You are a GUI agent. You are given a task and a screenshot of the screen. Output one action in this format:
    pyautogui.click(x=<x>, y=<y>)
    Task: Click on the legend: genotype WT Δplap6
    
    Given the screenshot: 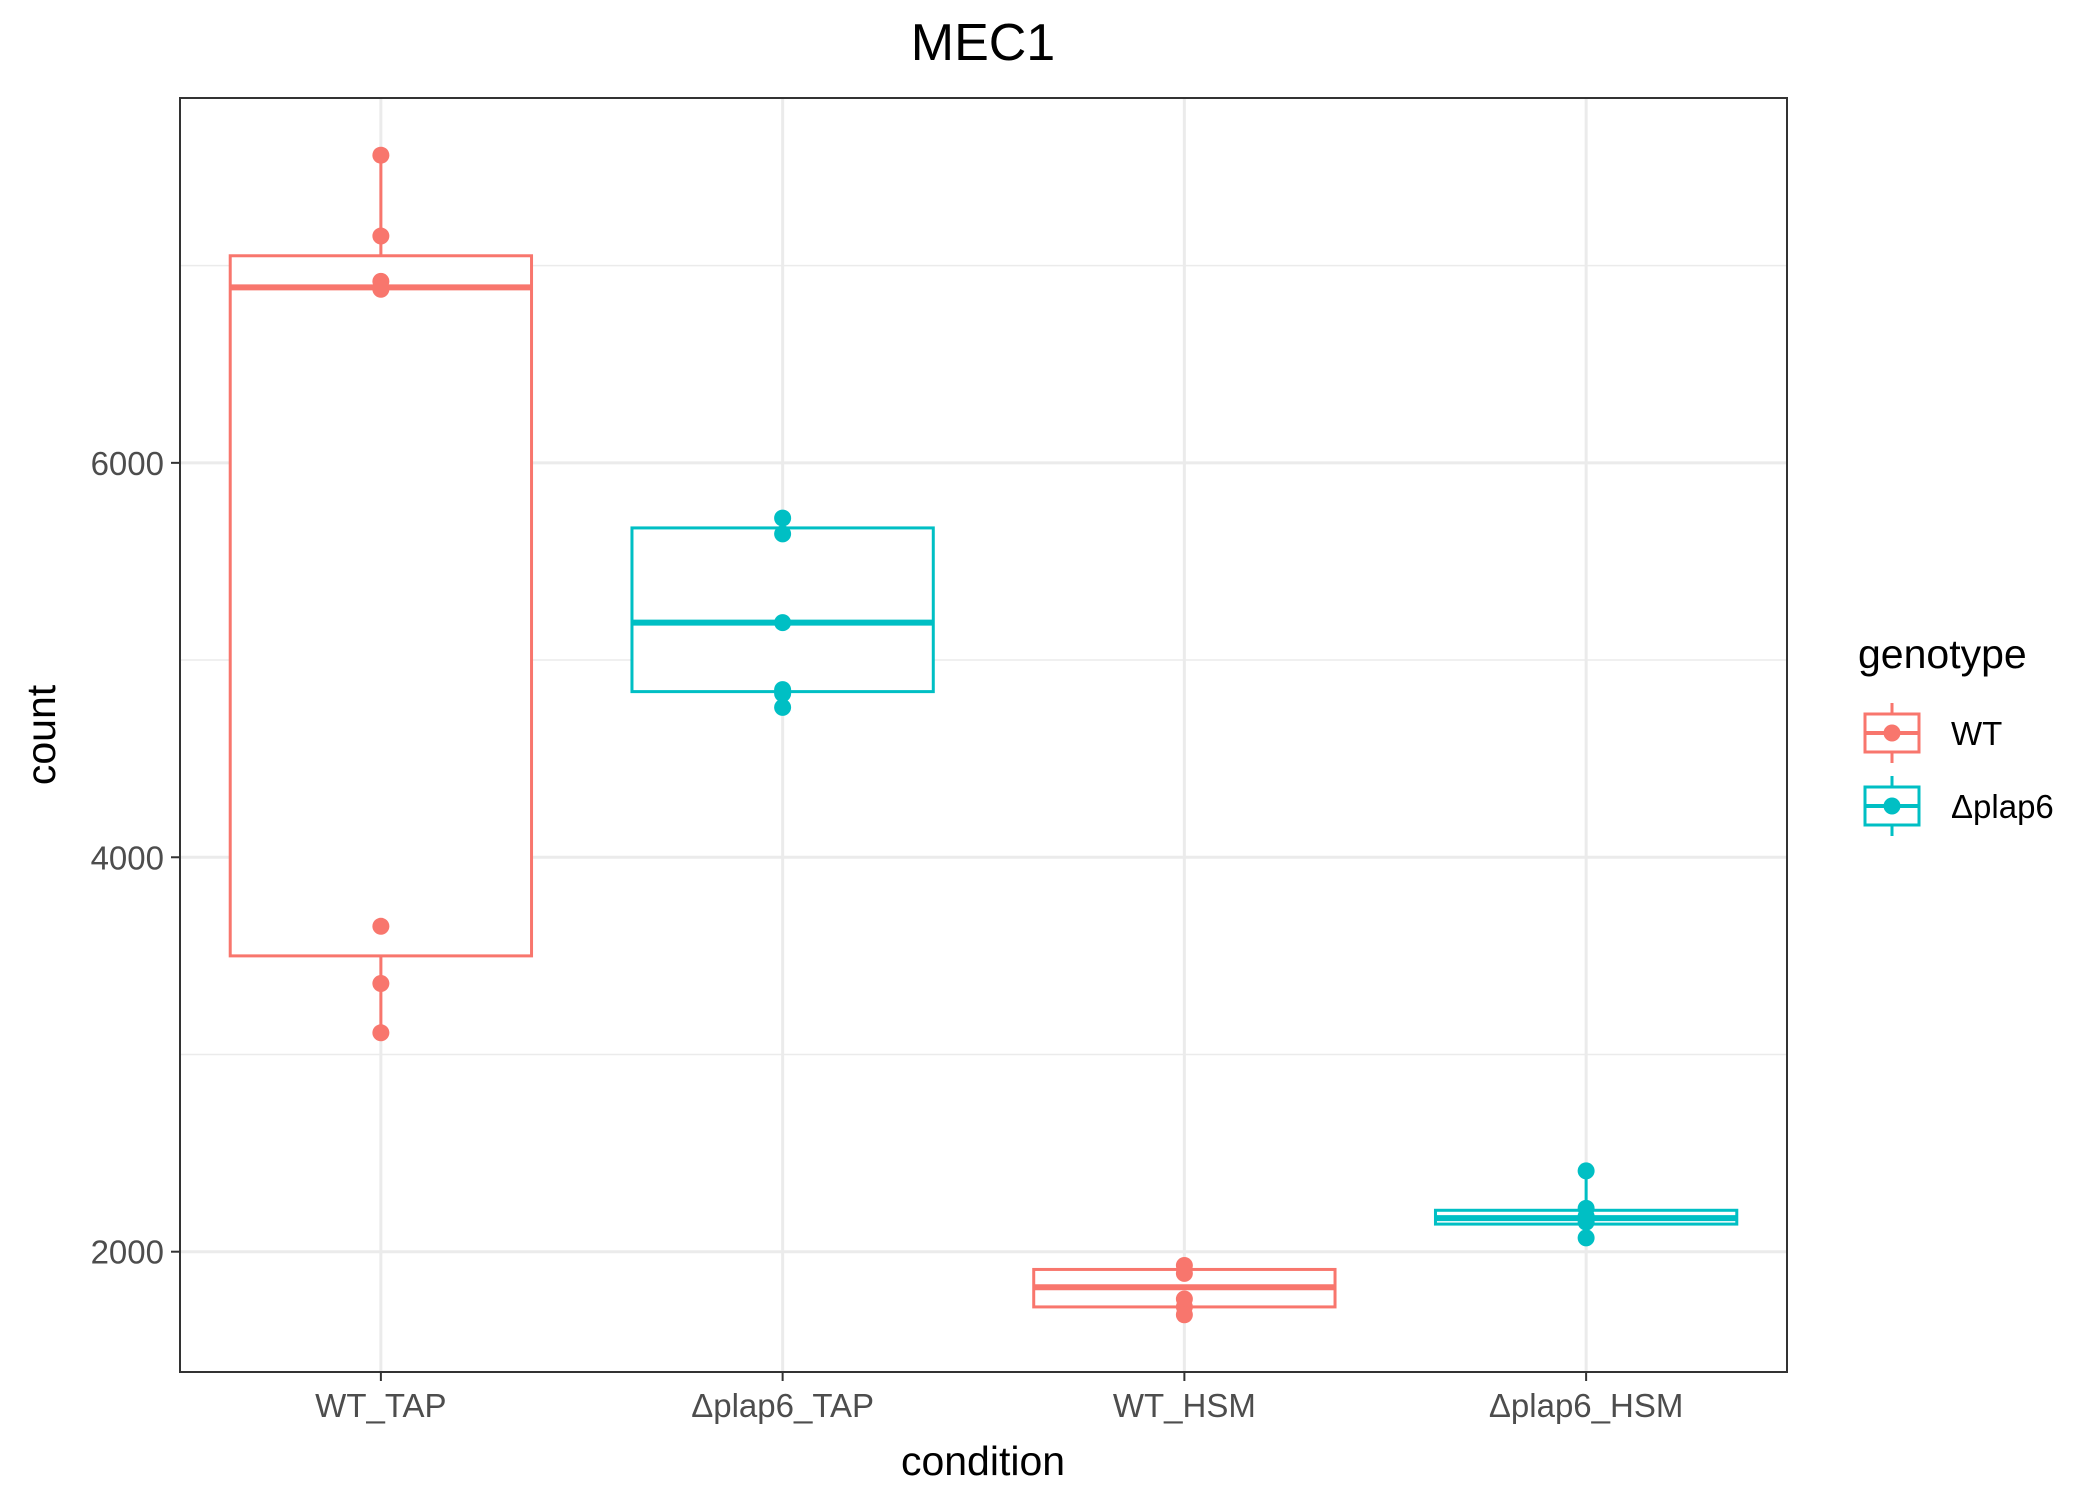 What is the action you would take?
    pyautogui.click(x=1956, y=733)
    